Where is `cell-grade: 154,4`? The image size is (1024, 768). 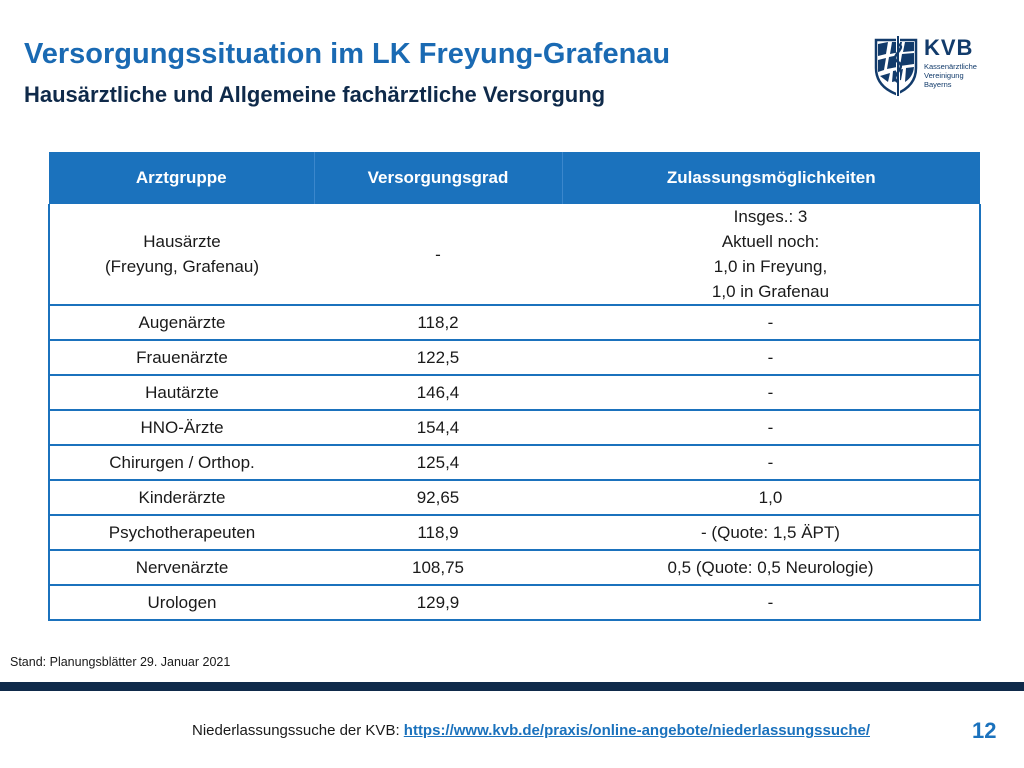
cell-grade: 154,4 is located at coordinates (438, 428).